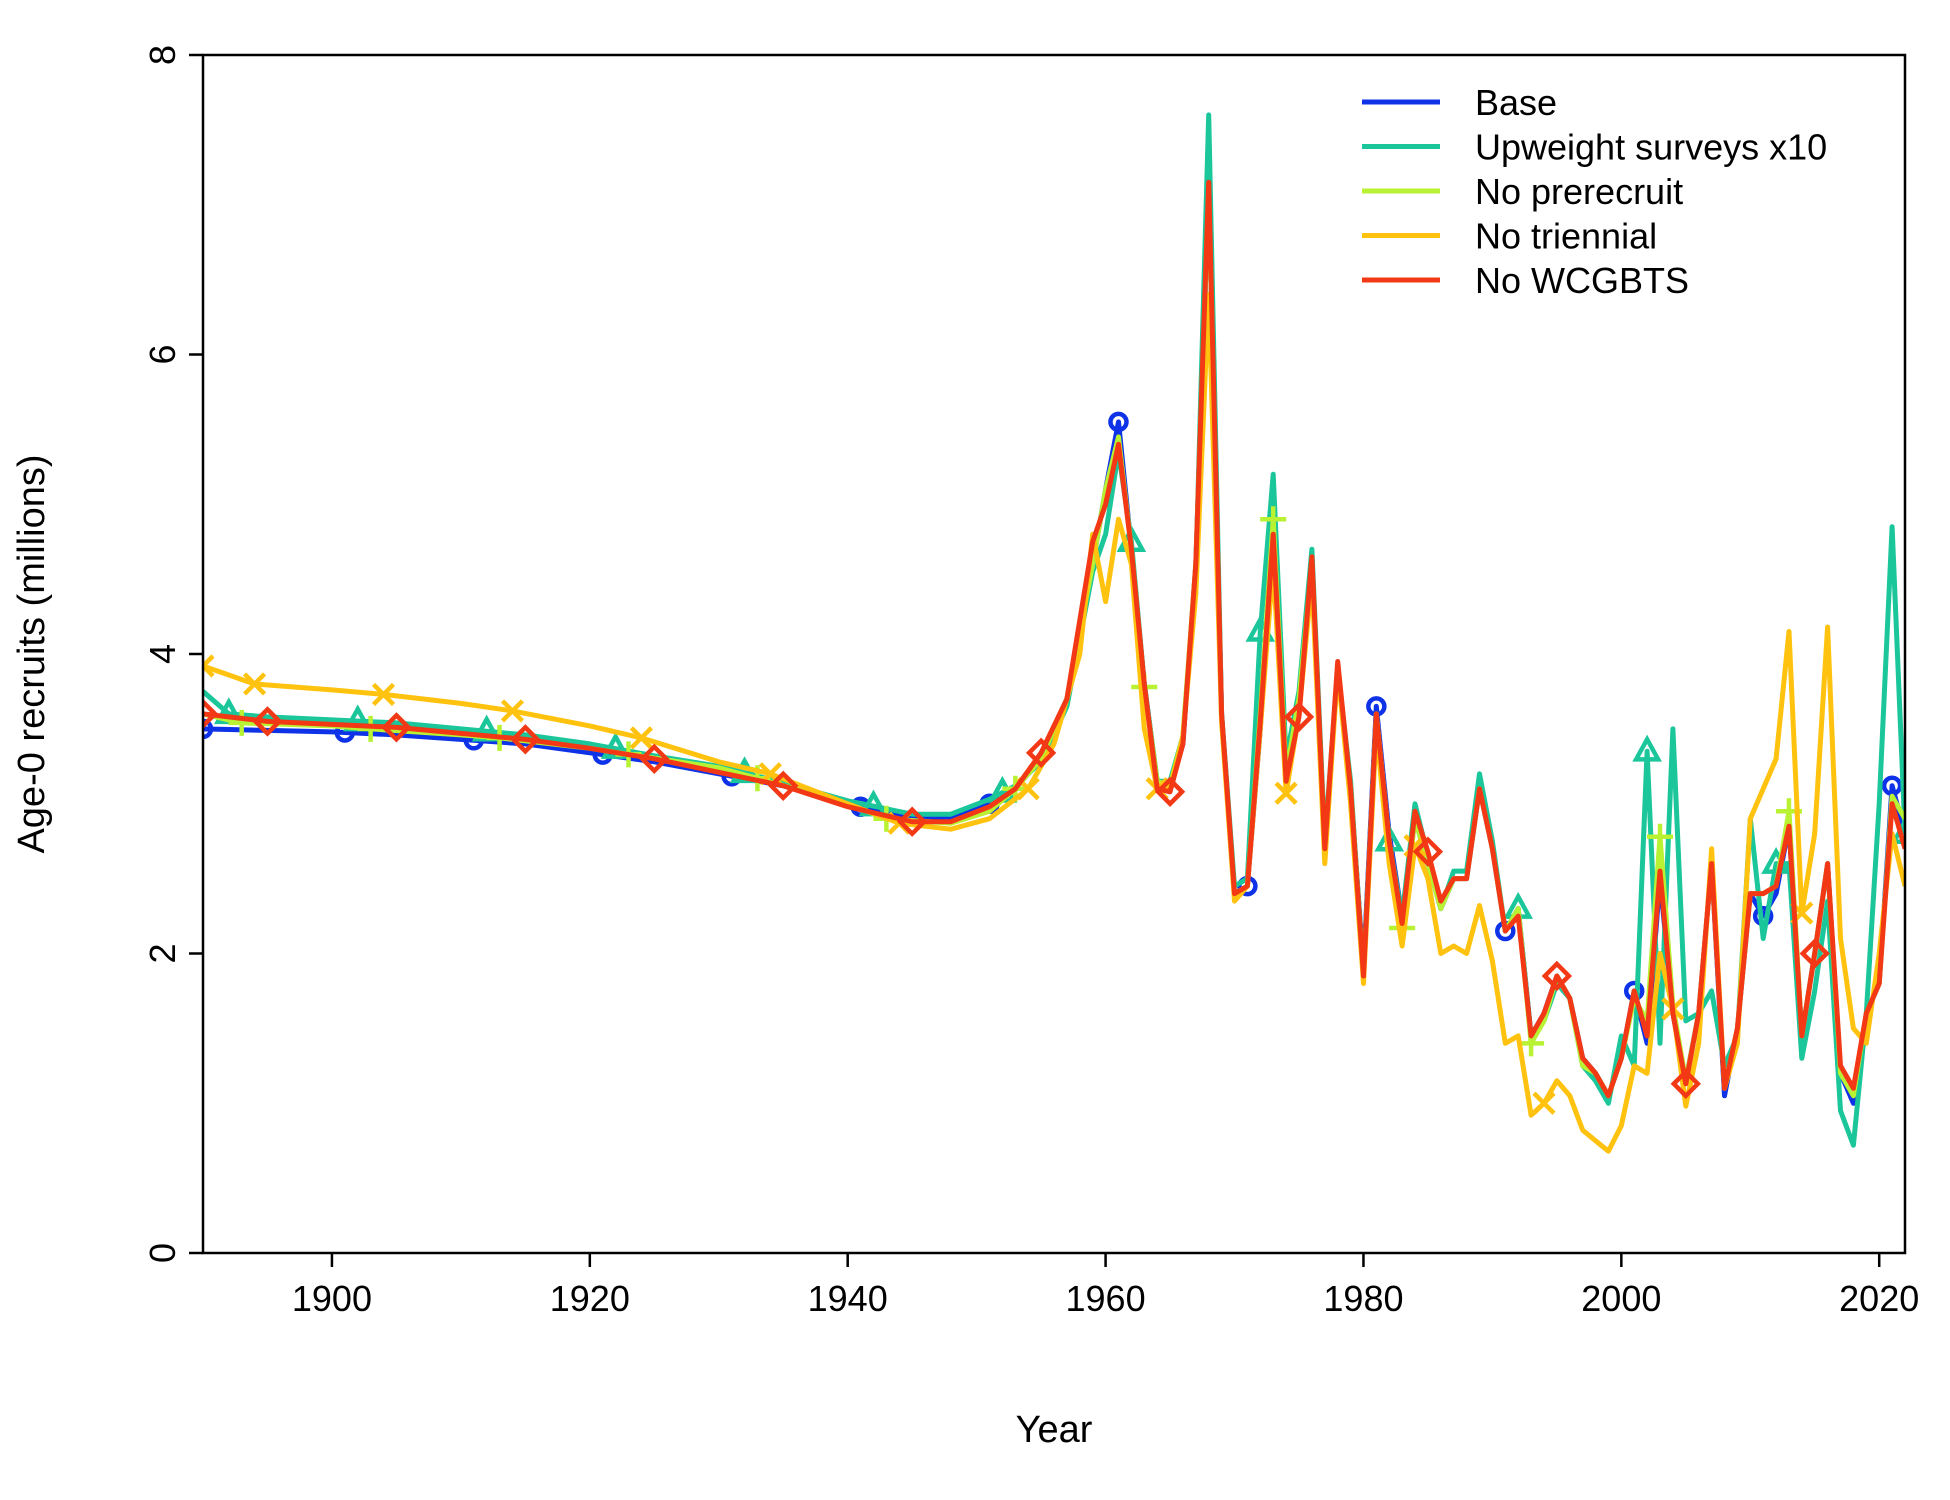 The image size is (1950, 1500). Describe the element at coordinates (1363, 1298) in the screenshot. I see `x-tick-label: 1980` at that location.